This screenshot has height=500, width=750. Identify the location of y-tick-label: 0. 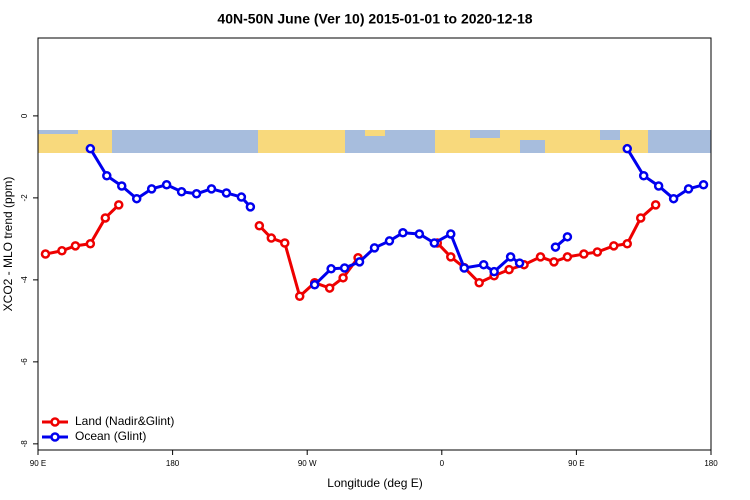
(24, 115).